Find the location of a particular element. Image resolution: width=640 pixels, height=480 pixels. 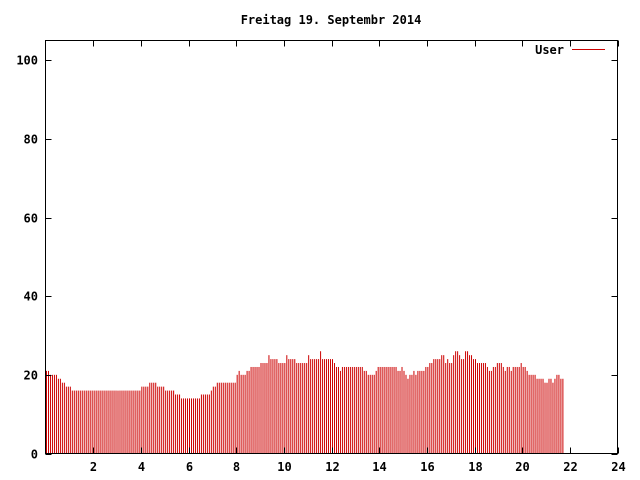

chart-title: Freitag 19. Septembr 2014 is located at coordinates (331, 20).